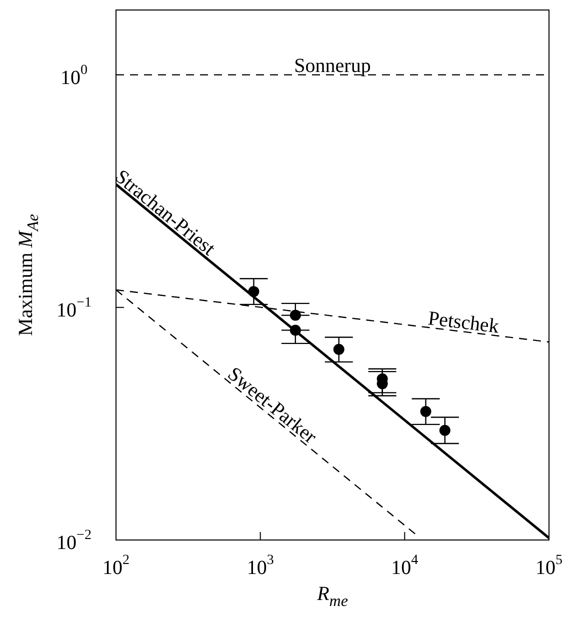 The width and height of the screenshot is (566, 629). I want to click on x-tick-label: 10$^{2}$, so click(116, 566).